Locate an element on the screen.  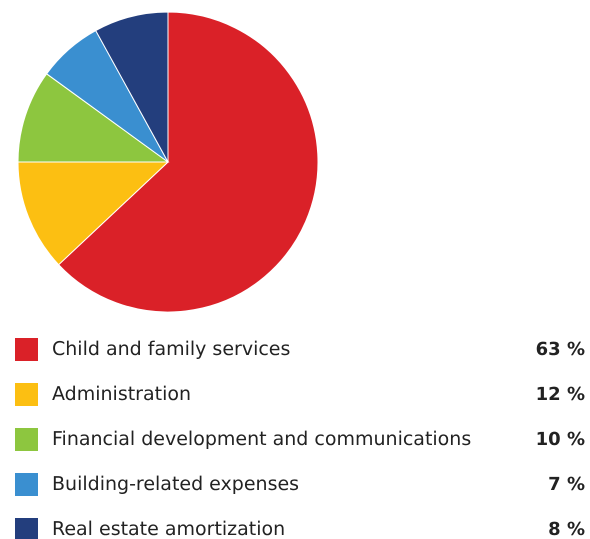
legend-label: Administration is located at coordinates (122, 394).